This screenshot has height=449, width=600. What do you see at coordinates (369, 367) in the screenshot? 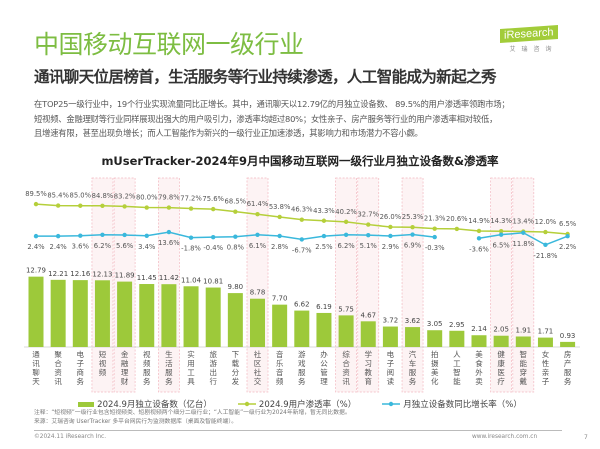
I see `category-label: 学习教育` at bounding box center [369, 367].